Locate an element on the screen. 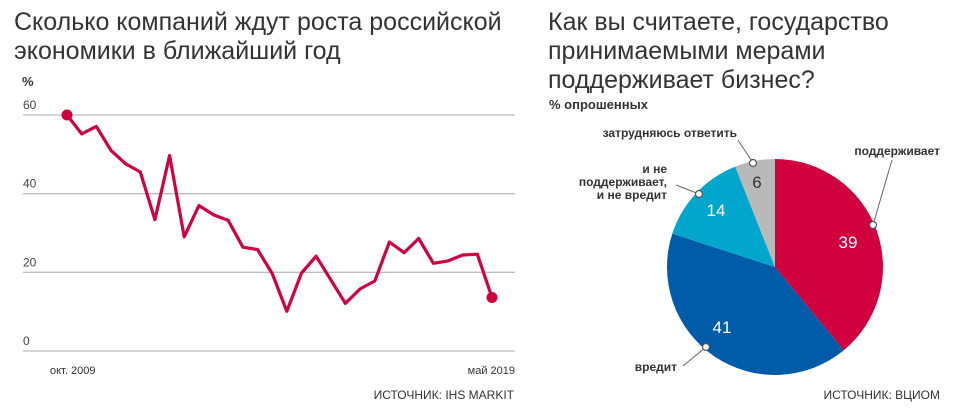 This screenshot has height=412, width=960. y-tick-label: 0 is located at coordinates (26, 341).